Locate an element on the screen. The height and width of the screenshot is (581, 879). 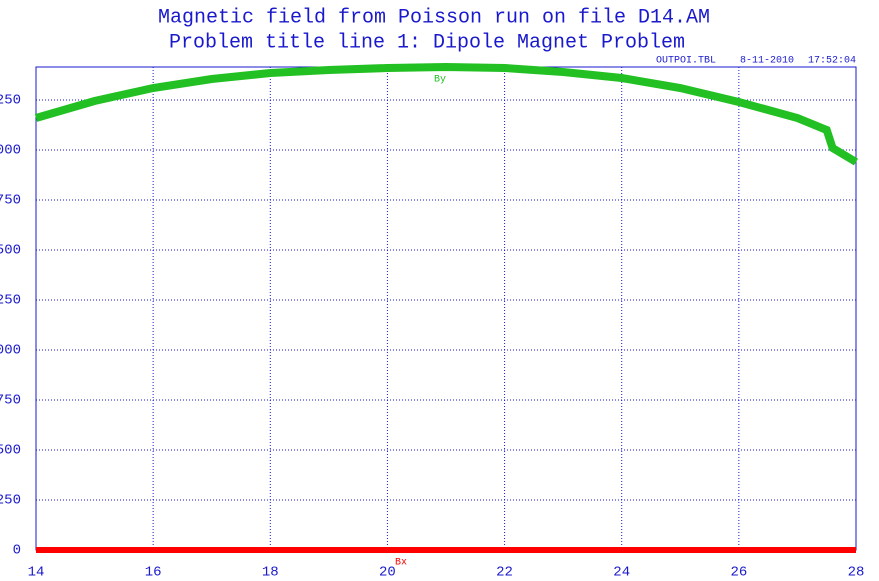
x-tick-label: 24 is located at coordinates (621, 573).